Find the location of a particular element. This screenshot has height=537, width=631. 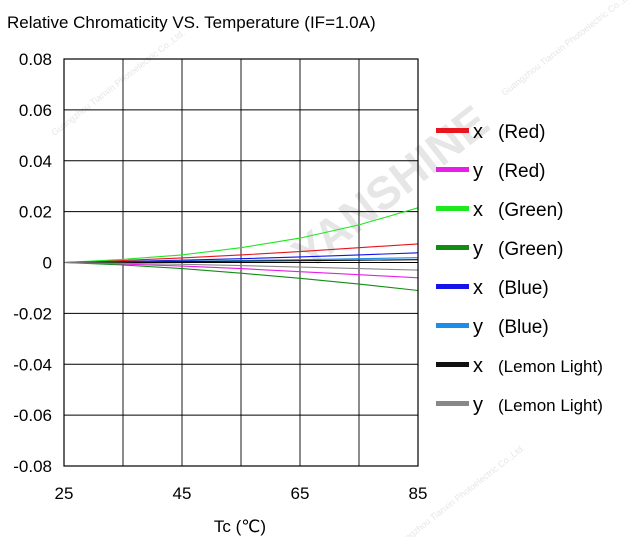

legend-item: y (Red) is located at coordinates (491, 171).